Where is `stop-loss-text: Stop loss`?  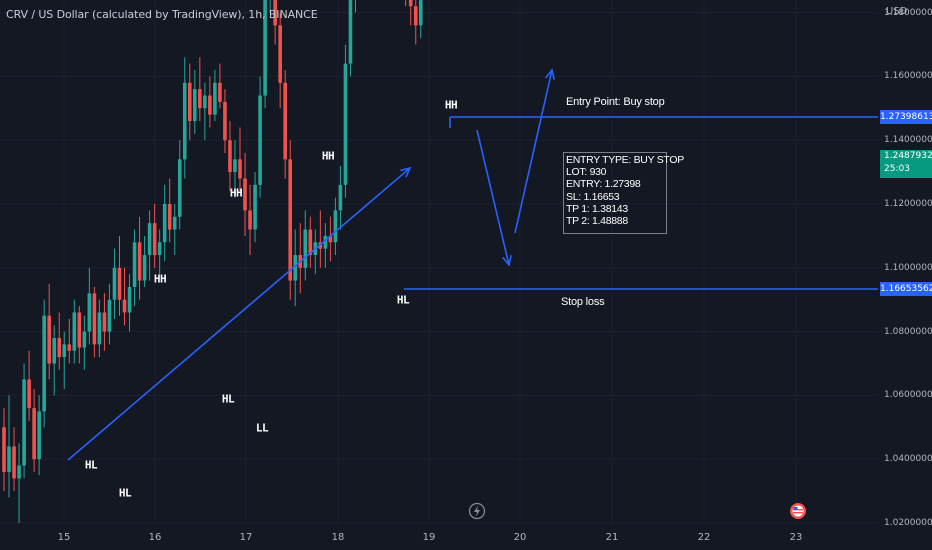
stop-loss-text: Stop loss is located at coordinates (583, 302).